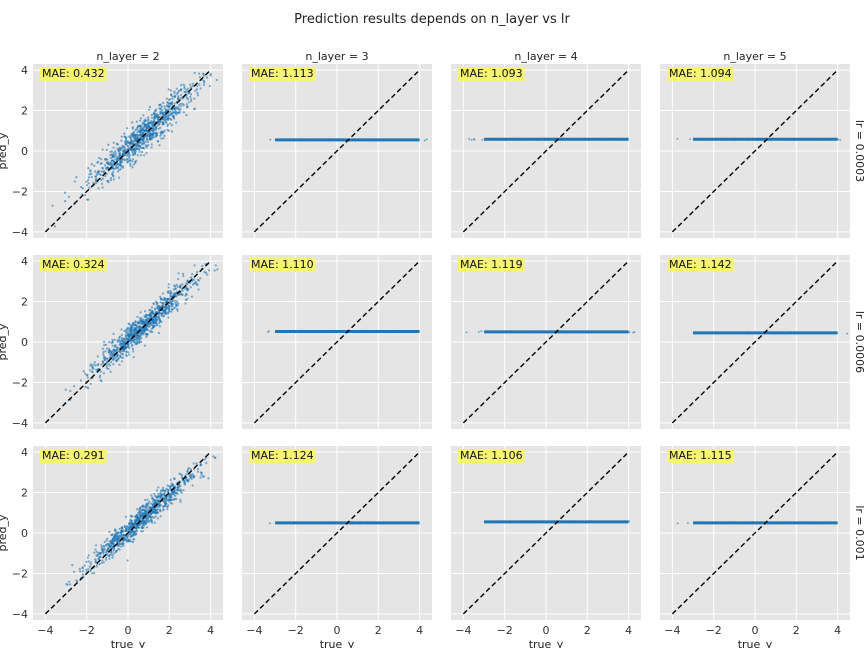  I want to click on x-axis-label: true_y, so click(546, 643).